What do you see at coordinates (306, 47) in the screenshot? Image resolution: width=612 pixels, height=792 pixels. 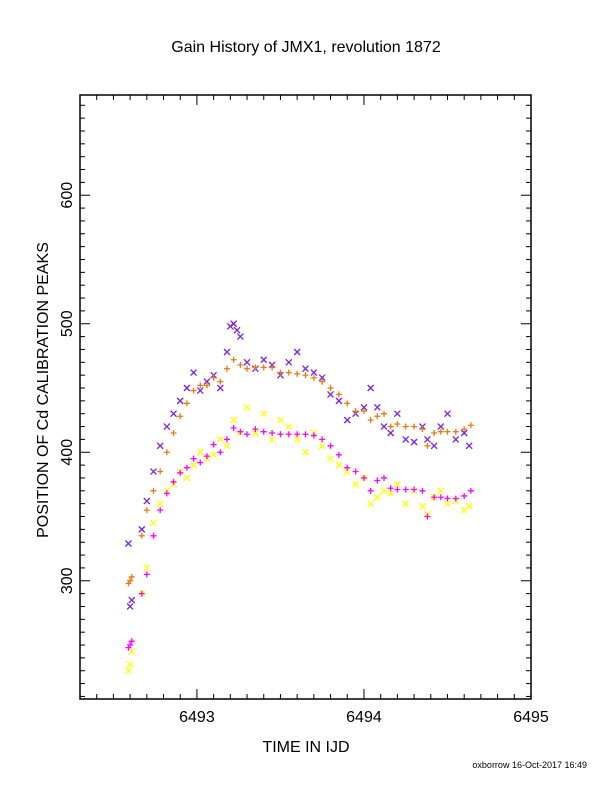 I see `chart-title: Gain History of JMX1, revolution 1872` at bounding box center [306, 47].